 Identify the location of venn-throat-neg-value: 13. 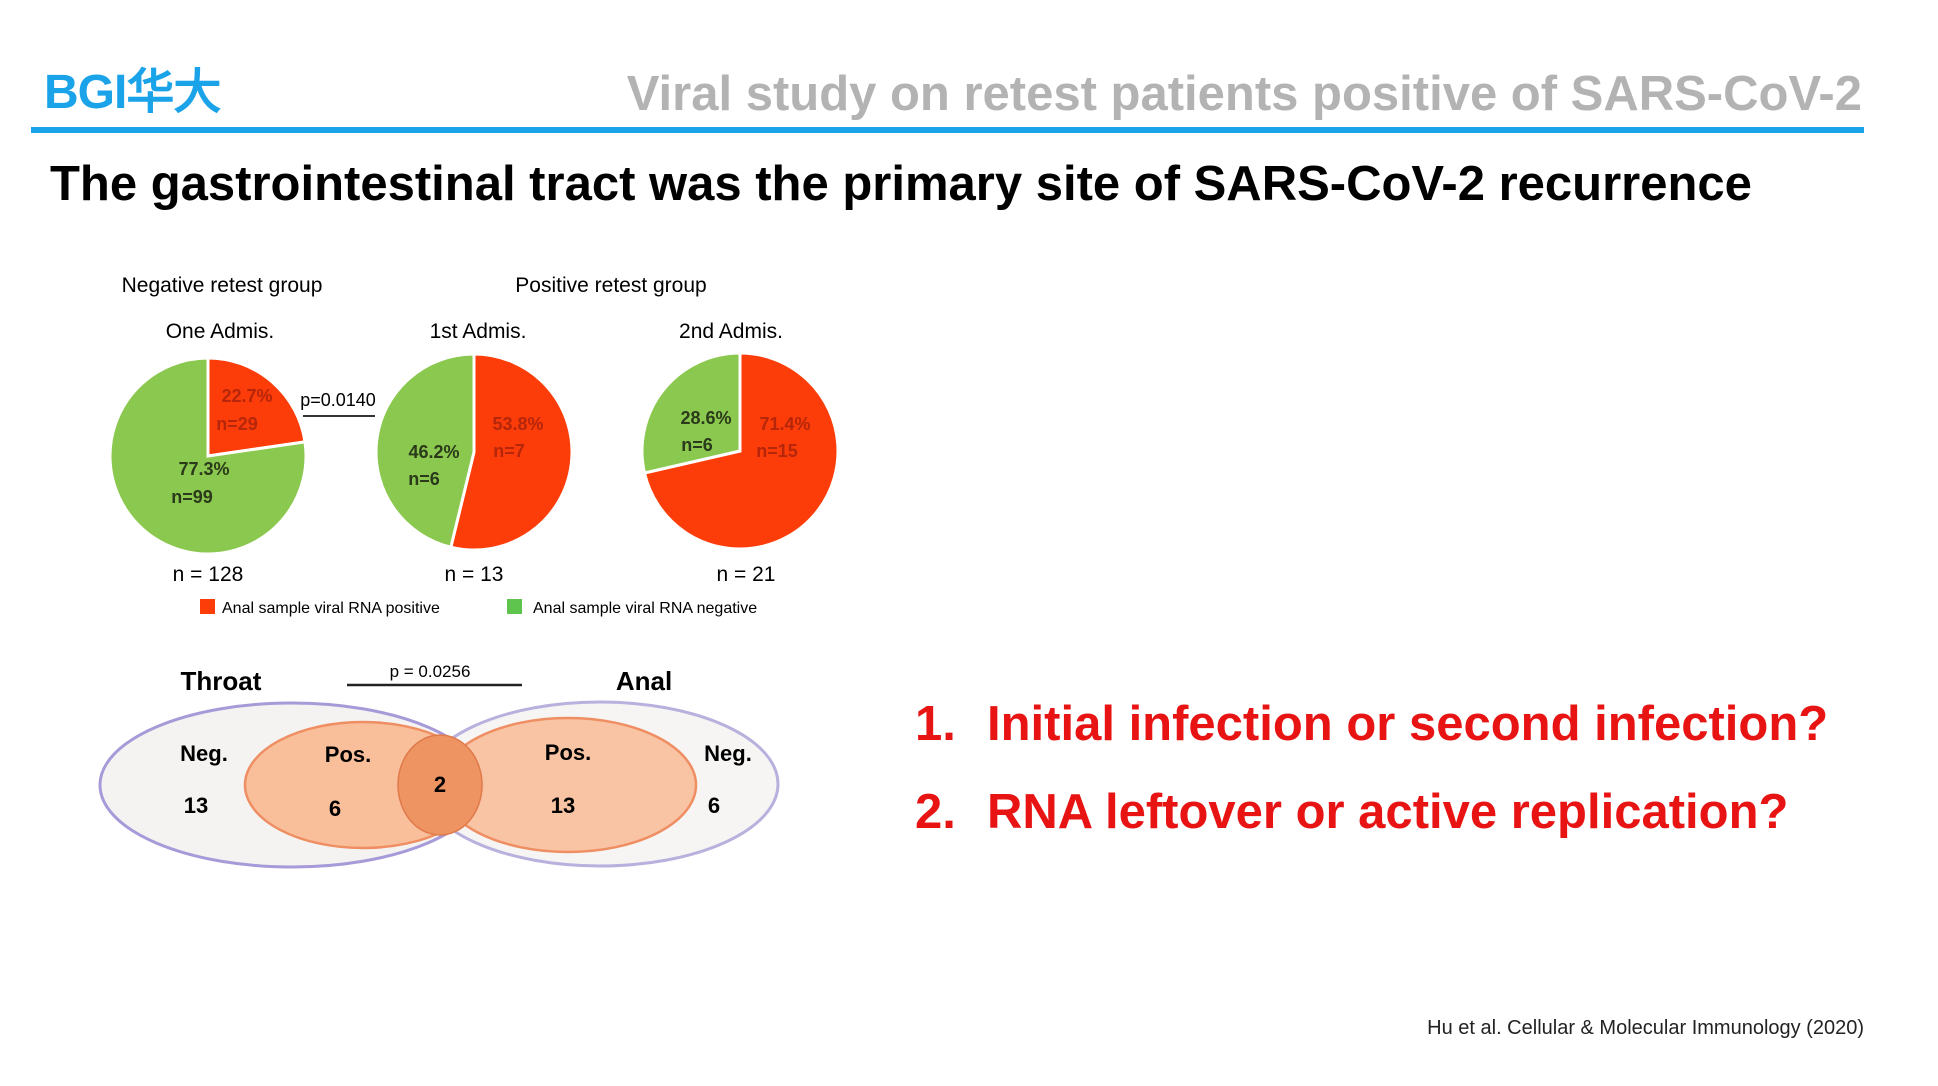
(196, 805).